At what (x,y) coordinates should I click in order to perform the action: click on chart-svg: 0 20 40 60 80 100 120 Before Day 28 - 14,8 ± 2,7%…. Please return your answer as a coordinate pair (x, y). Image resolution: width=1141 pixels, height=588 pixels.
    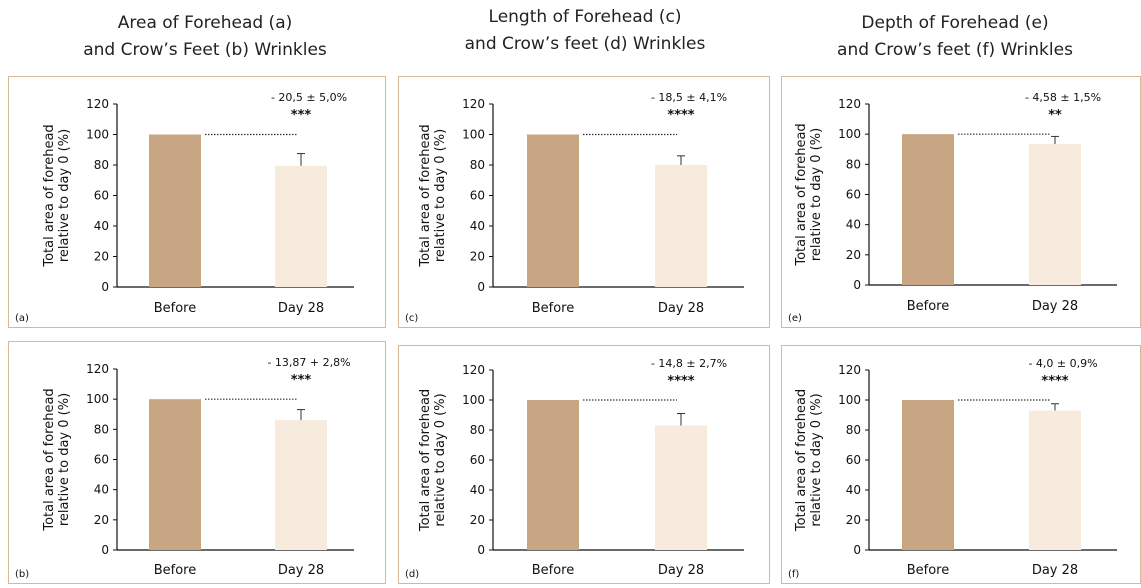
    Looking at the image, I should click on (574, 468).